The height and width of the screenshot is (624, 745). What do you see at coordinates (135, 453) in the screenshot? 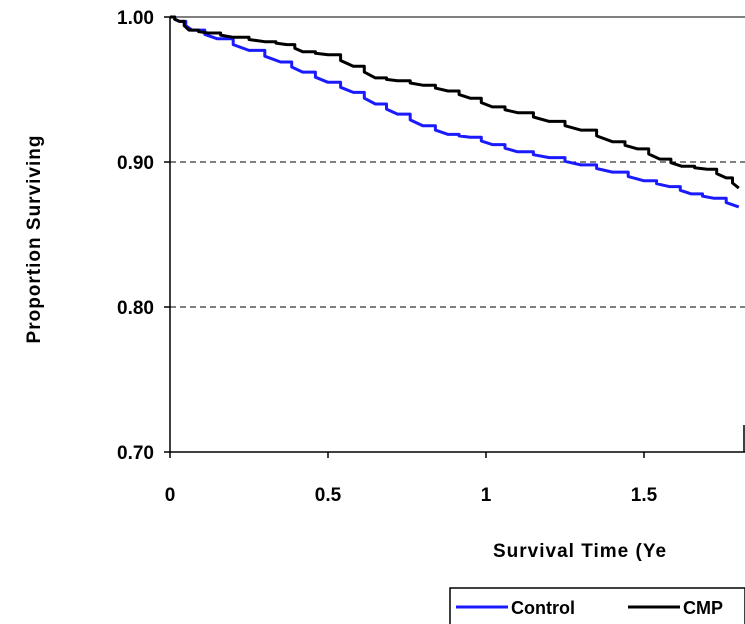
I see `y-tick-label-0: 0.70` at bounding box center [135, 453].